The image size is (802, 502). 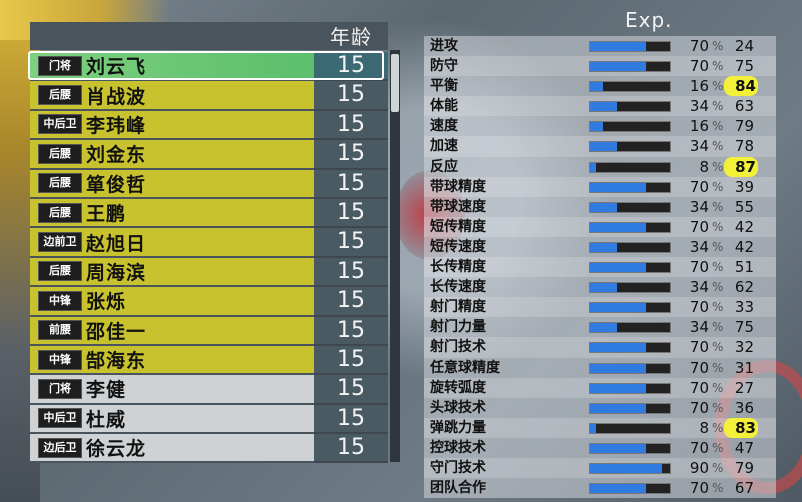 I want to click on stat-row: 平衡 16% 84, so click(x=600, y=86).